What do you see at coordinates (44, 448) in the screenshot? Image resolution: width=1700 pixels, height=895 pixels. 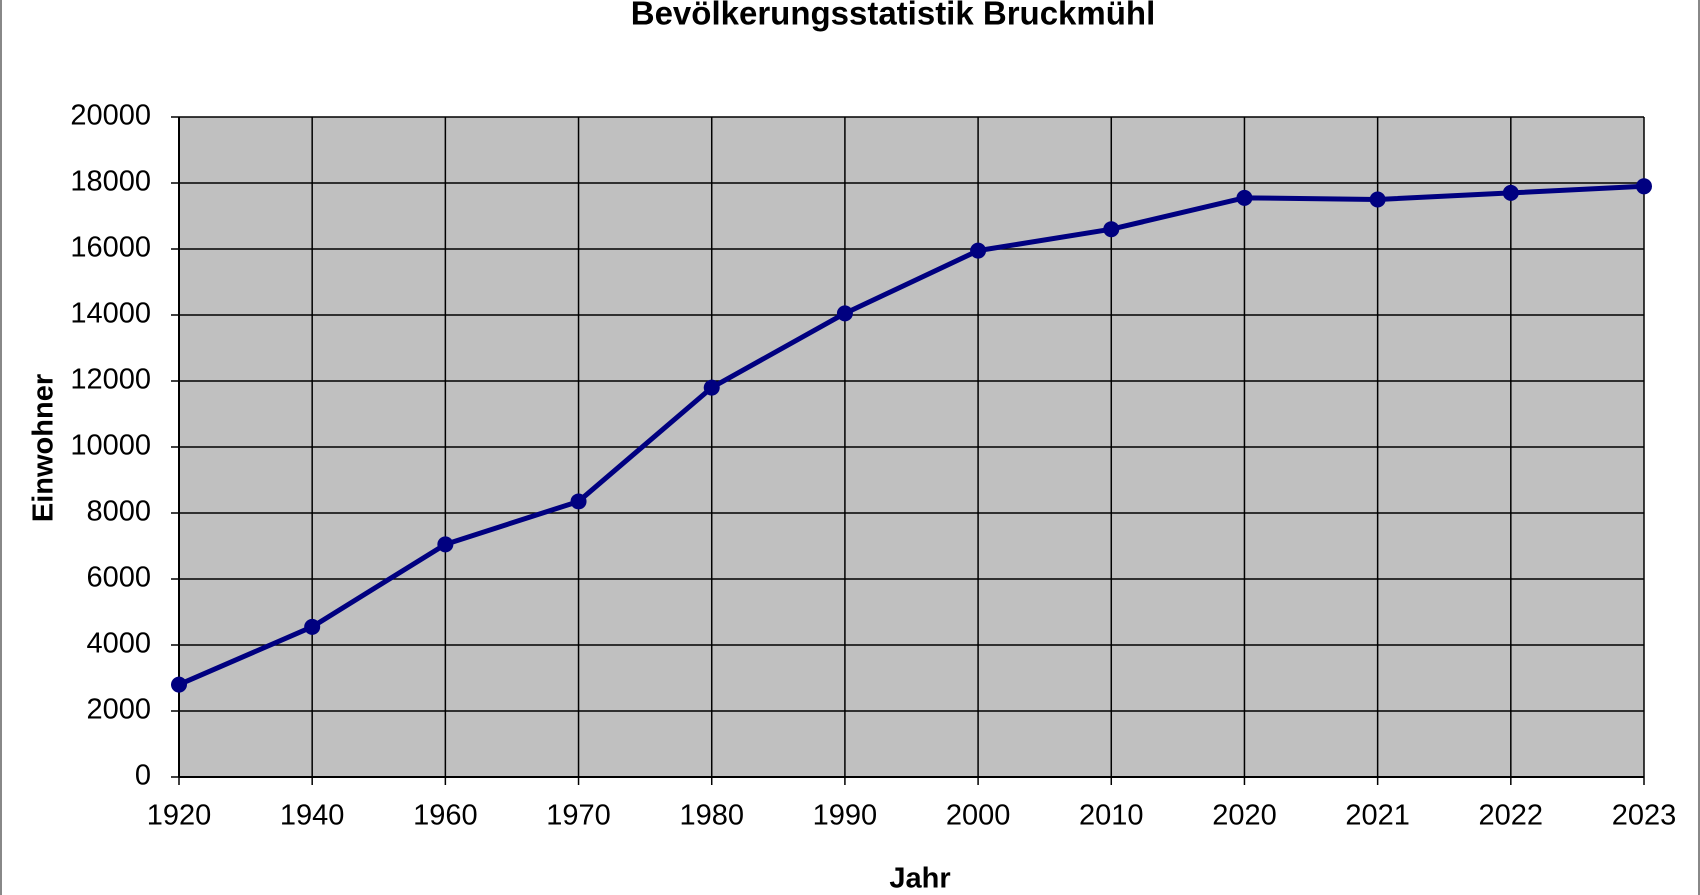 I see `y-axis-label: Einwohner` at bounding box center [44, 448].